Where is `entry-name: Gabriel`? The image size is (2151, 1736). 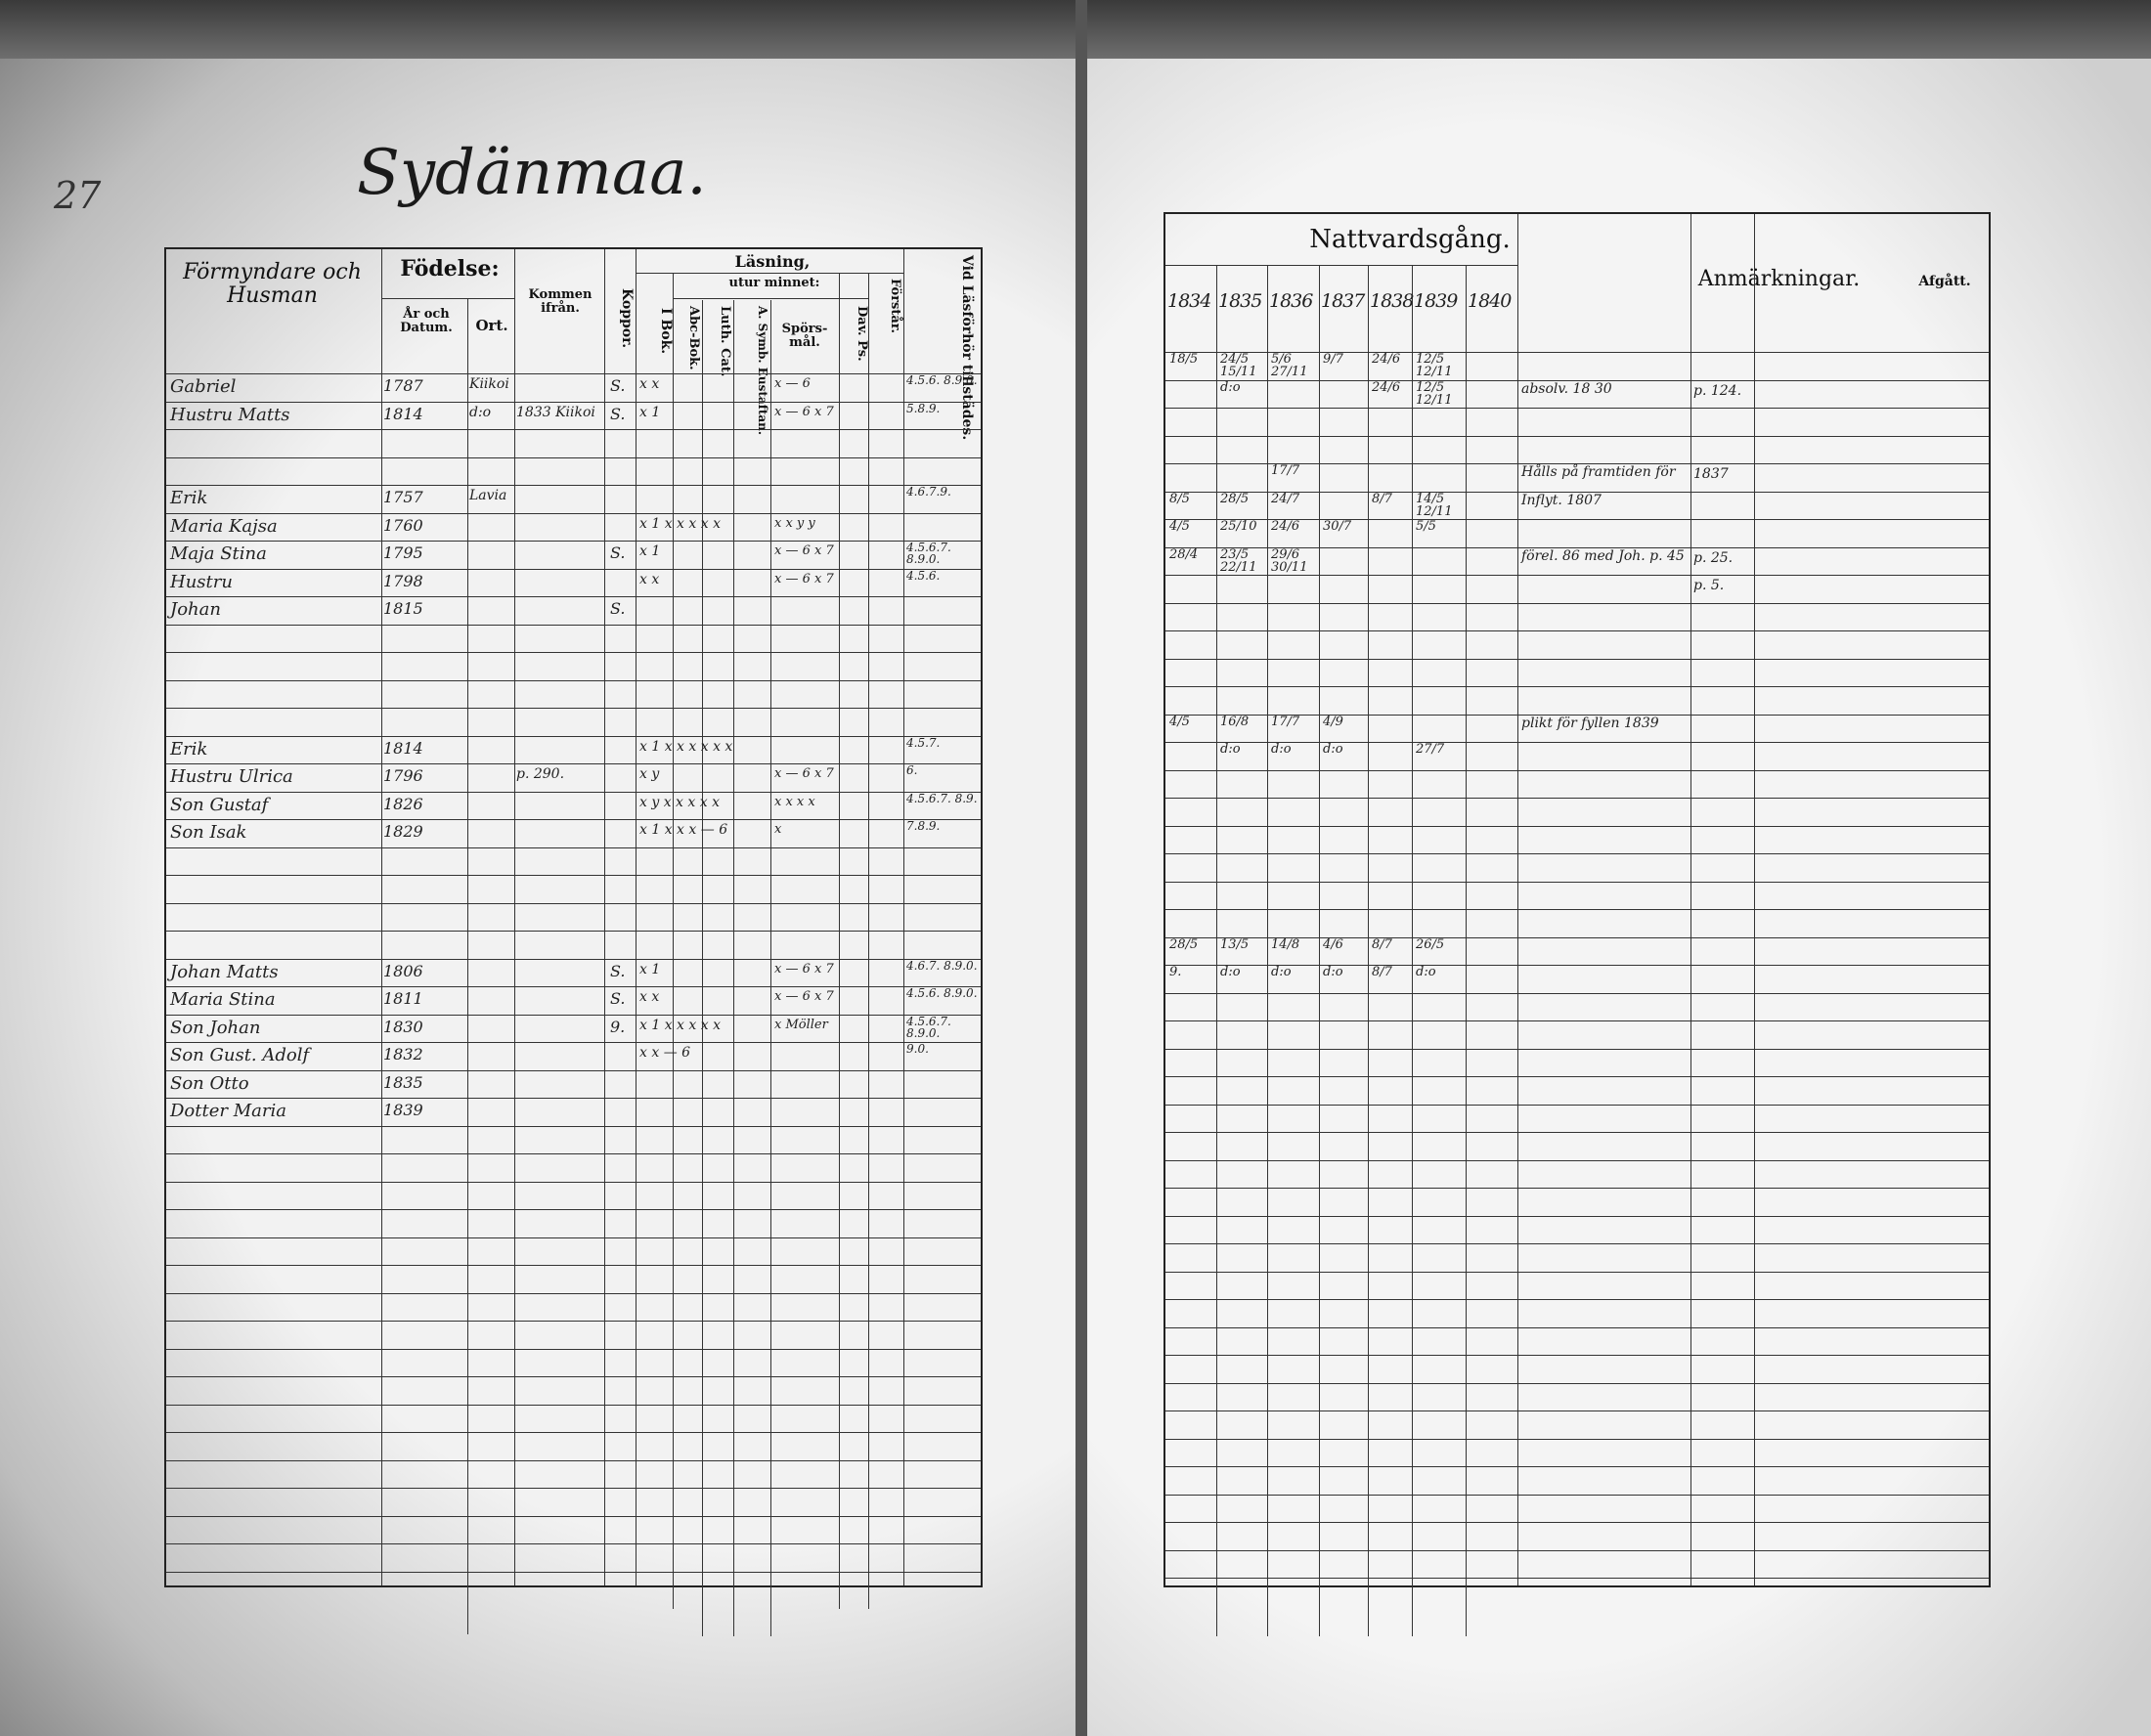
entry-name: Gabriel is located at coordinates (204, 386).